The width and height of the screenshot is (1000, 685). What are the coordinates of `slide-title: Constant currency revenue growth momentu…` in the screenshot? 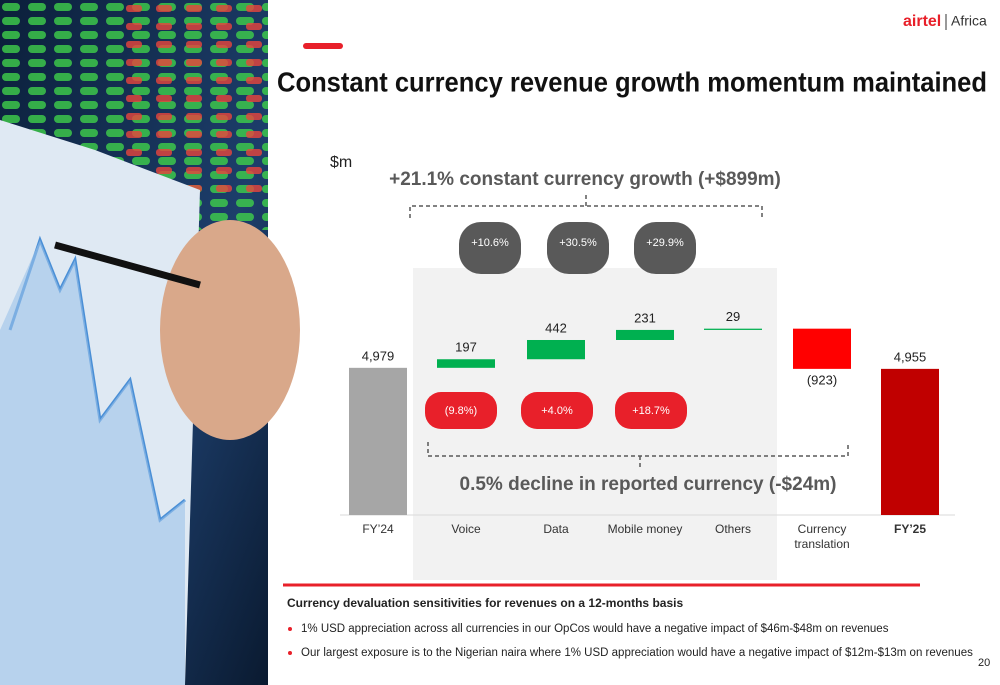 It's located at (632, 81).